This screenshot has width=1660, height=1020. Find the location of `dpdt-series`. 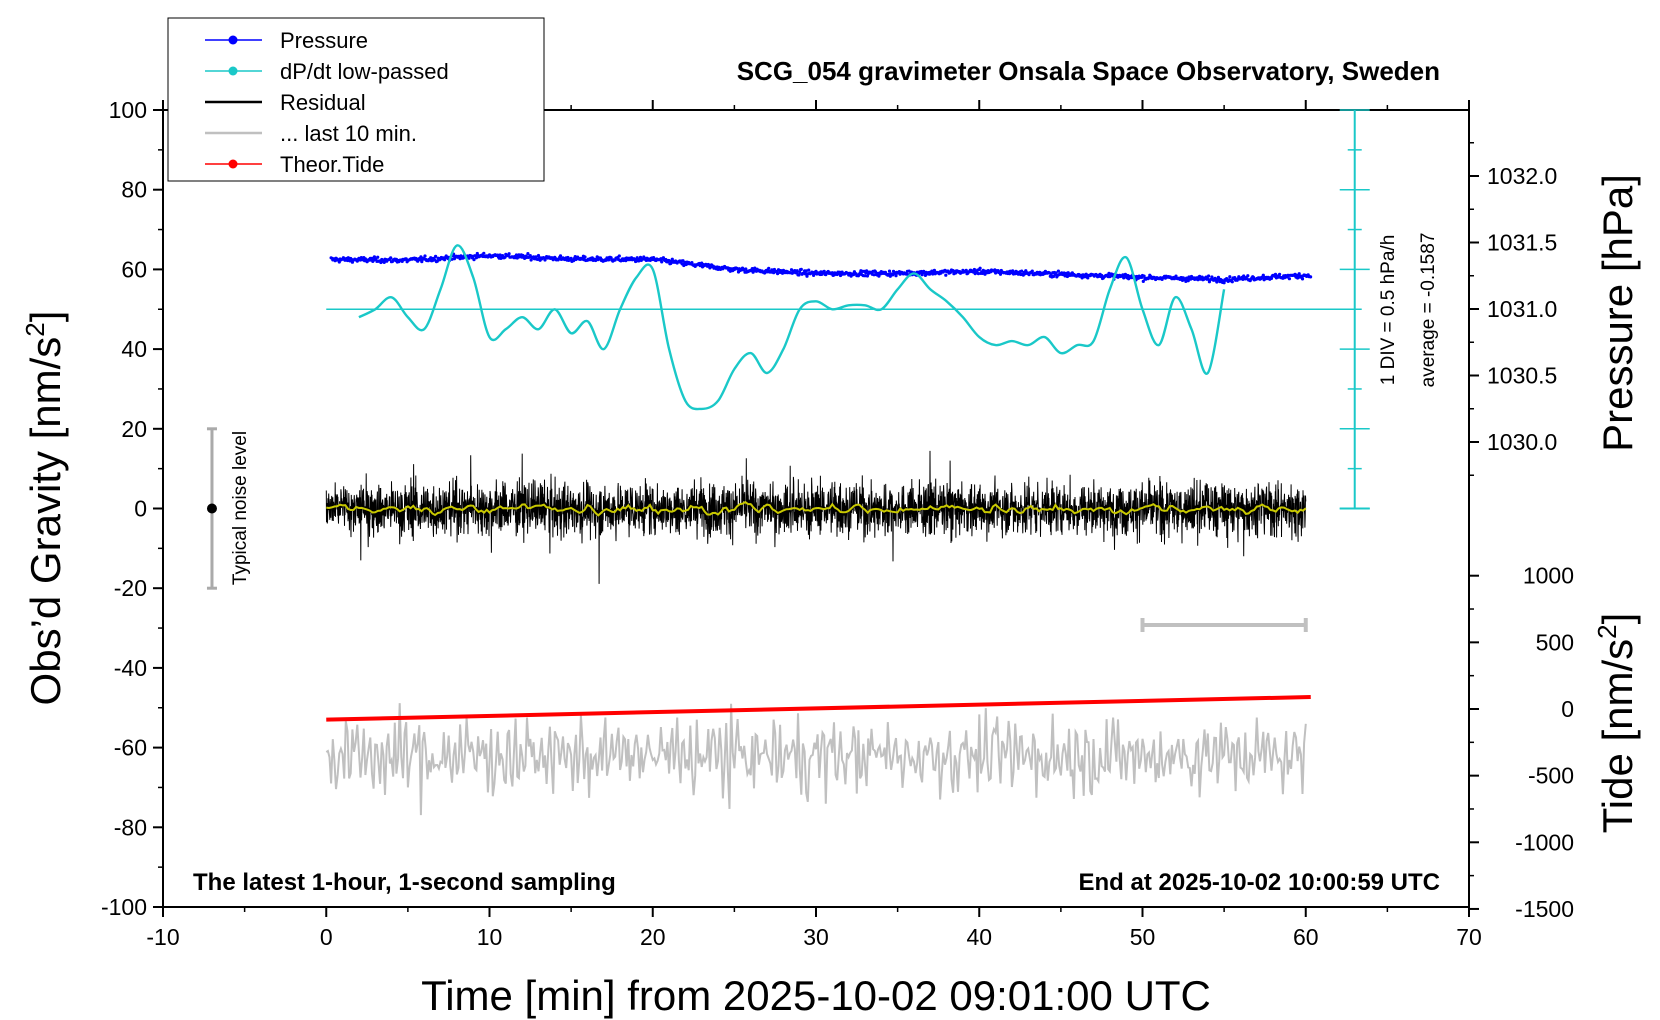

dpdt-series is located at coordinates (792, 327).